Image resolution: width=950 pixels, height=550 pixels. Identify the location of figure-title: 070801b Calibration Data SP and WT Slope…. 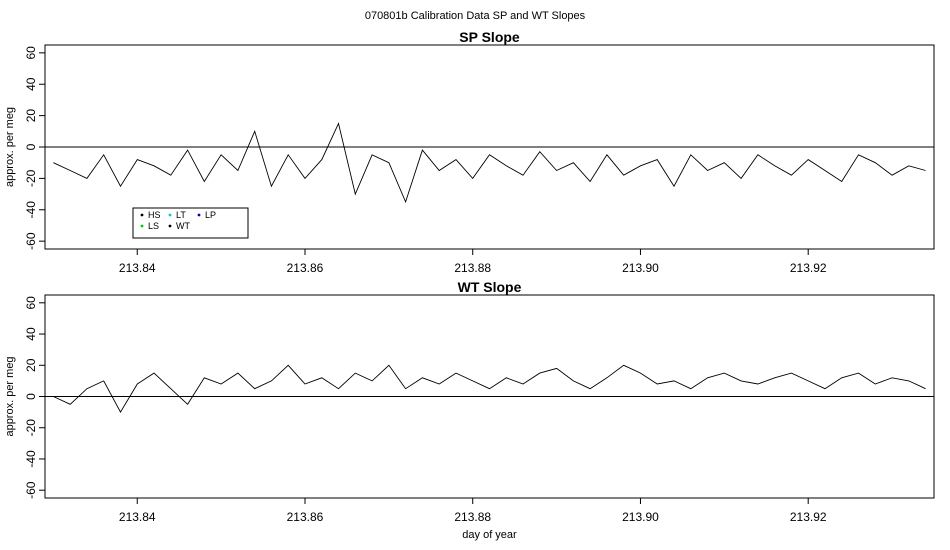
(475, 16).